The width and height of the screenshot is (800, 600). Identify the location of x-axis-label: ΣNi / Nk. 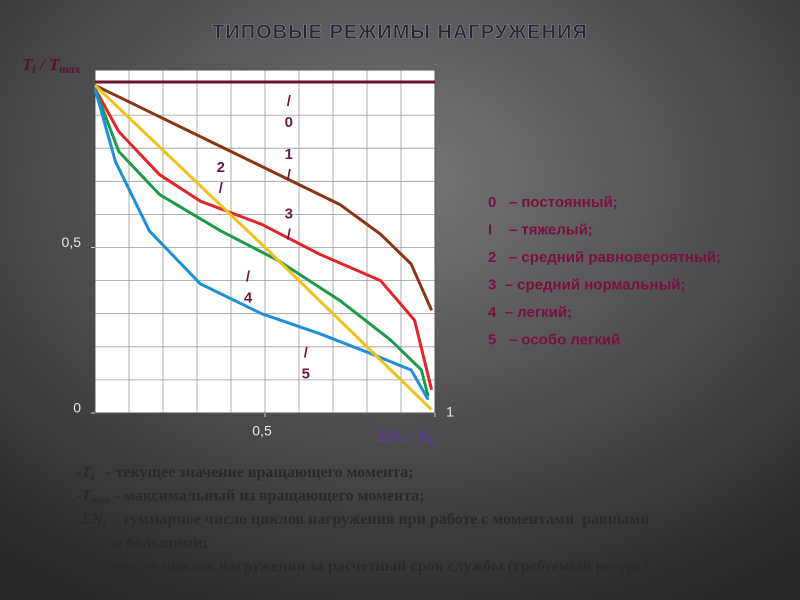
(405, 437).